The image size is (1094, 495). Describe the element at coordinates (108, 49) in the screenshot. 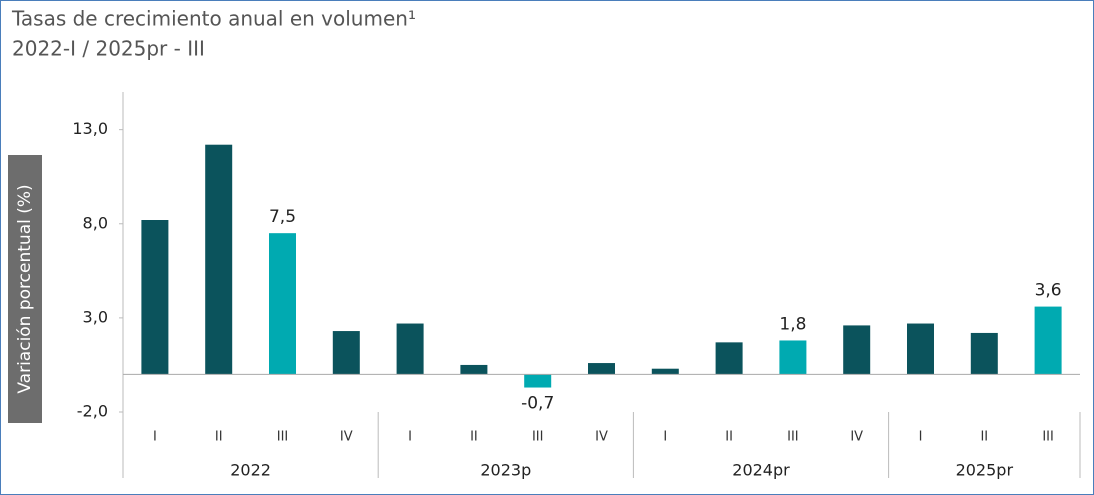

I see `chart-subtitle: 2022-I / 2025pr - III` at that location.